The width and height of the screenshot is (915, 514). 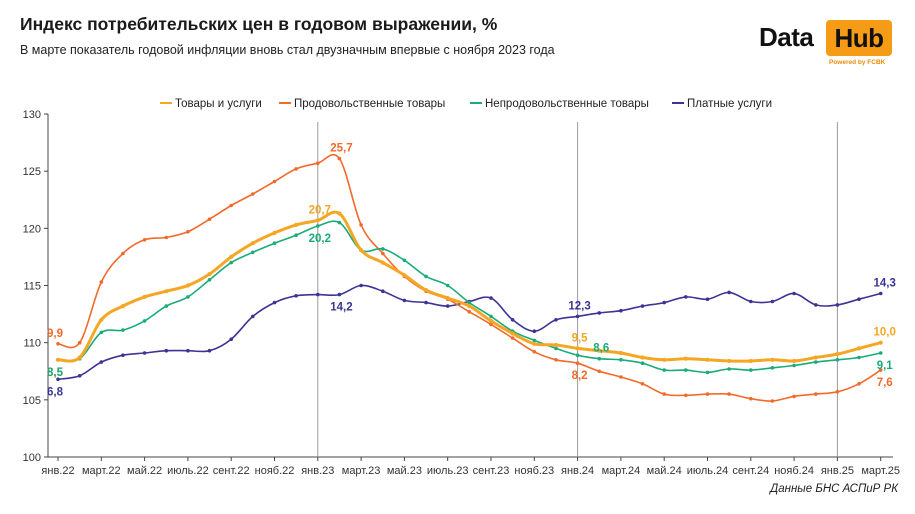 I want to click on x-tick-label: янв.24, so click(x=577, y=471).